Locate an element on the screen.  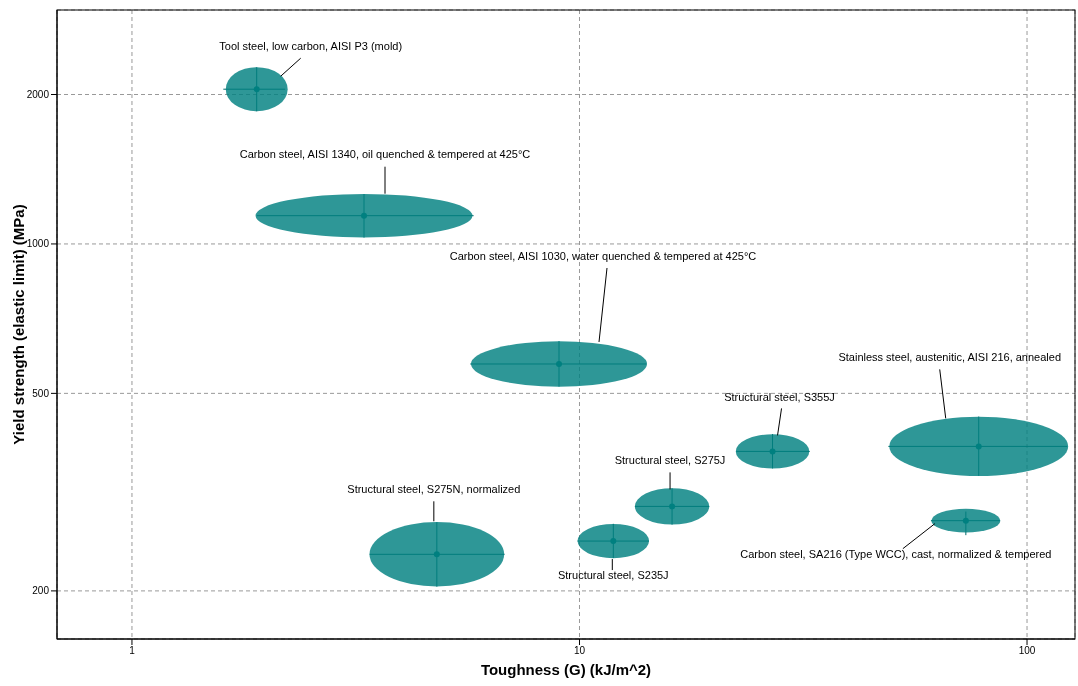
annotation: Stainless steel, austenitic, AISI 216, annealed is located at coordinates (950, 357).